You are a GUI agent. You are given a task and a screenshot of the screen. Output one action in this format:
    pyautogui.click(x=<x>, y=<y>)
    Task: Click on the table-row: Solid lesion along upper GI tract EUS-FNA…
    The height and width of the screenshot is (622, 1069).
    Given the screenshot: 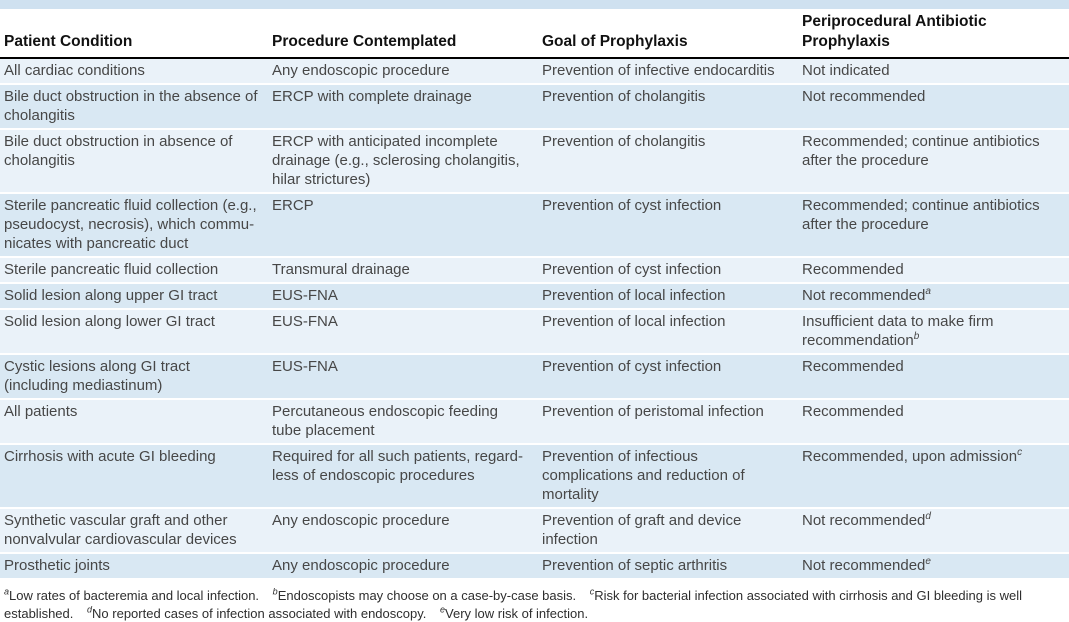 What is the action you would take?
    pyautogui.click(x=534, y=296)
    